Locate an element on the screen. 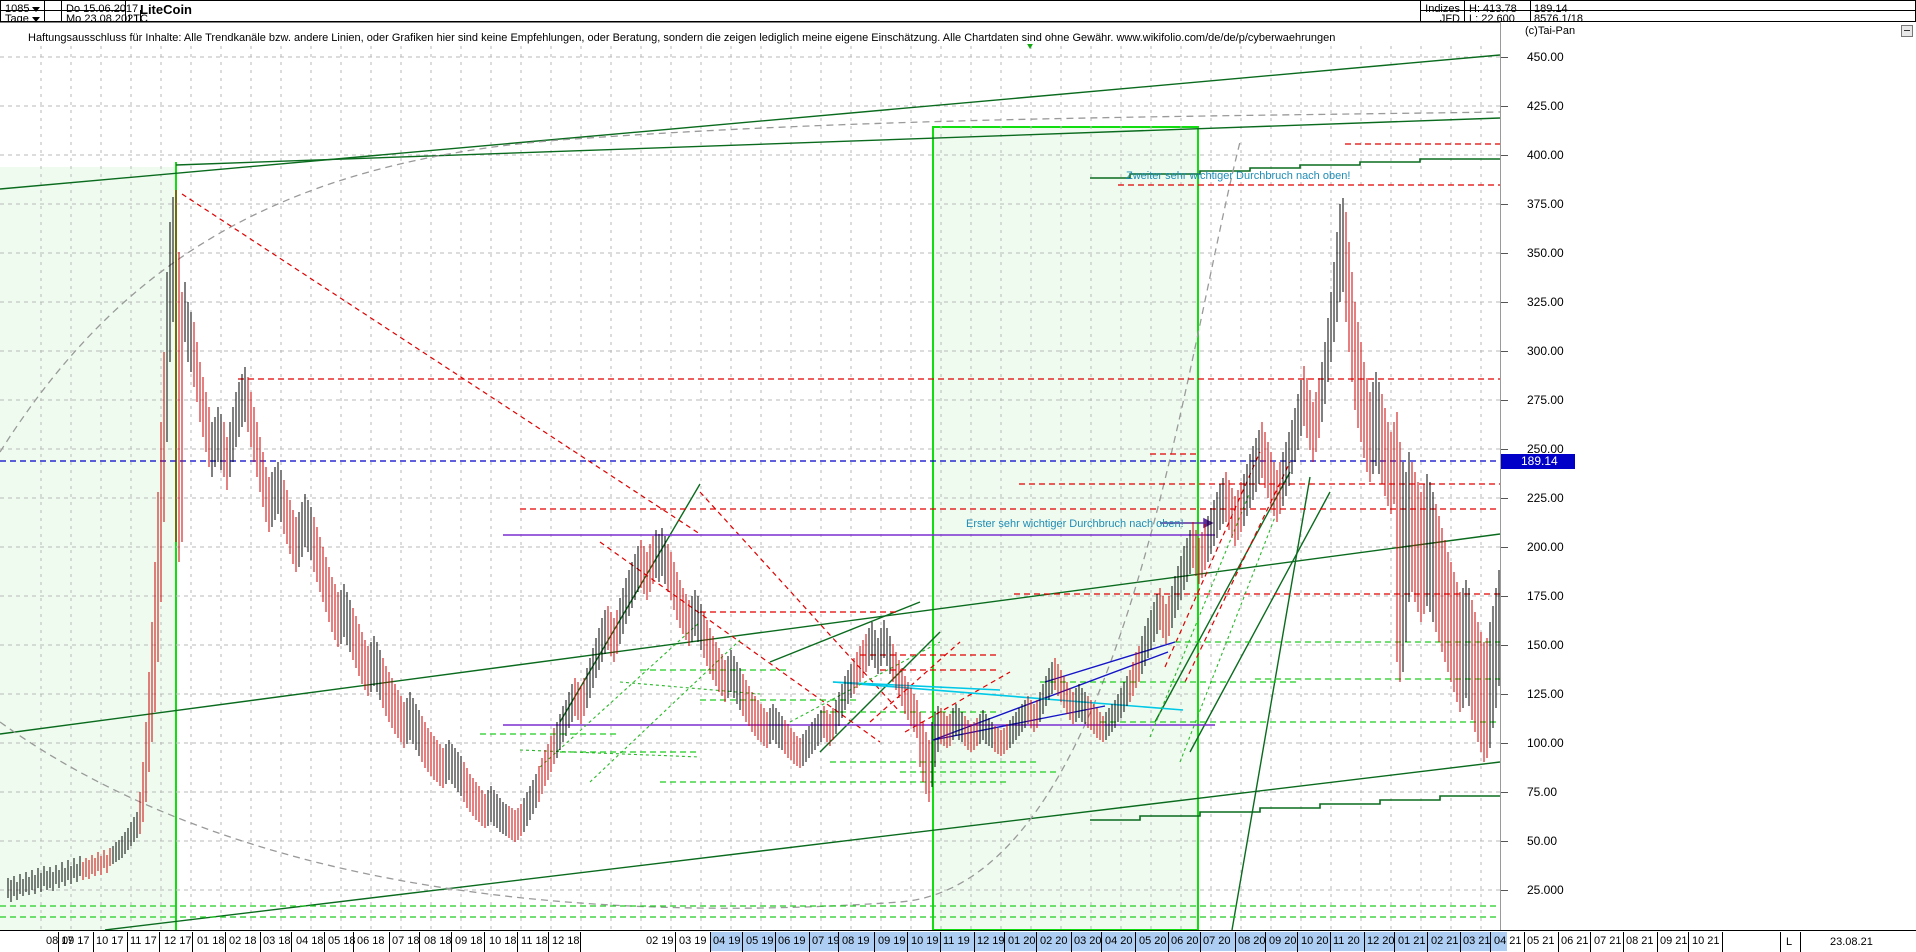 The image size is (1916, 952). date-tick-label: 09 19 is located at coordinates (892, 941).